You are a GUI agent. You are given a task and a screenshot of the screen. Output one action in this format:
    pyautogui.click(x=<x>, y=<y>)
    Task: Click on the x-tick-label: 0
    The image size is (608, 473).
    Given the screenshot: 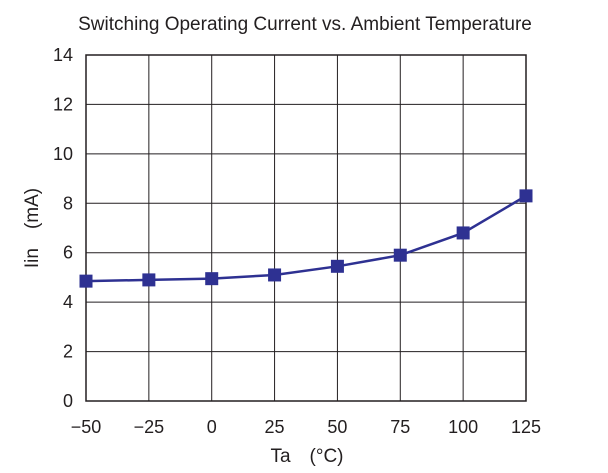 What is the action you would take?
    pyautogui.click(x=212, y=427)
    